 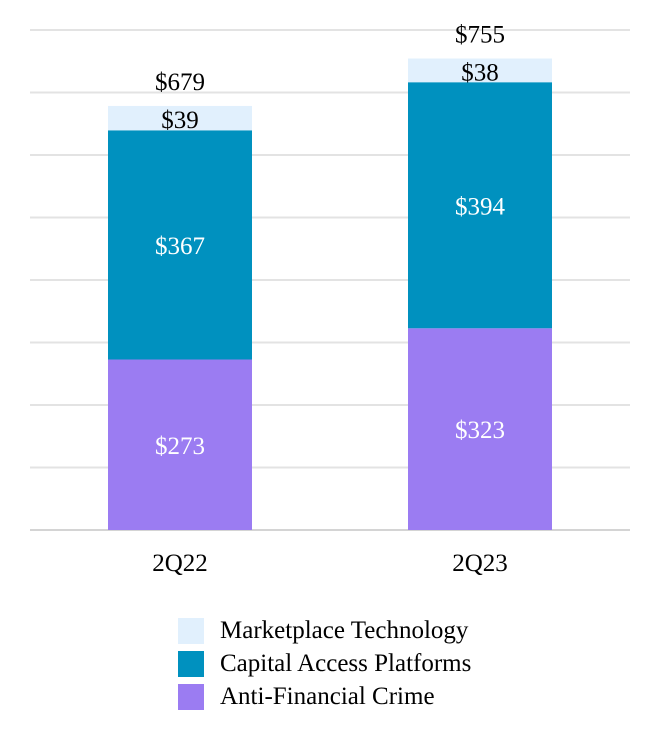 What do you see at coordinates (191, 663) in the screenshot?
I see `legend-swatch-capital-access-platforms` at bounding box center [191, 663].